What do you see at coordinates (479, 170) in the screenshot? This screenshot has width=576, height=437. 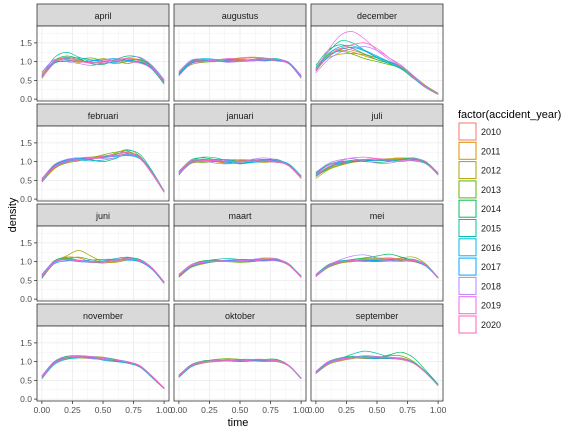 I see `legend-item: 2012` at bounding box center [479, 170].